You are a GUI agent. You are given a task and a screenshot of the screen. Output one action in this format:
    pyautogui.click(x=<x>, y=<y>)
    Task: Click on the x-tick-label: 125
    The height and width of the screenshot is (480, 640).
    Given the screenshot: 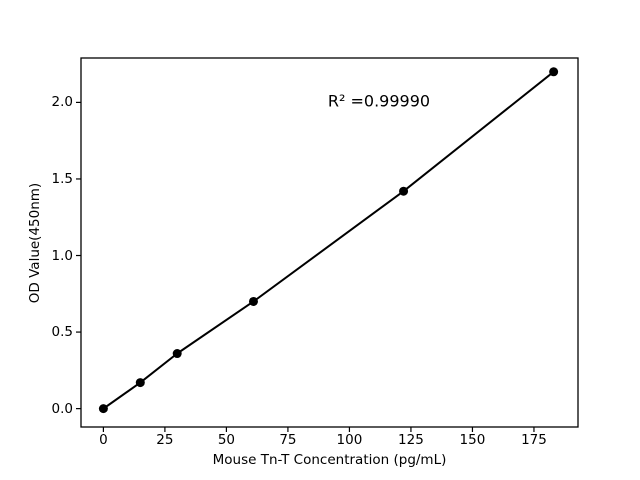 What is the action you would take?
    pyautogui.click(x=411, y=440)
    